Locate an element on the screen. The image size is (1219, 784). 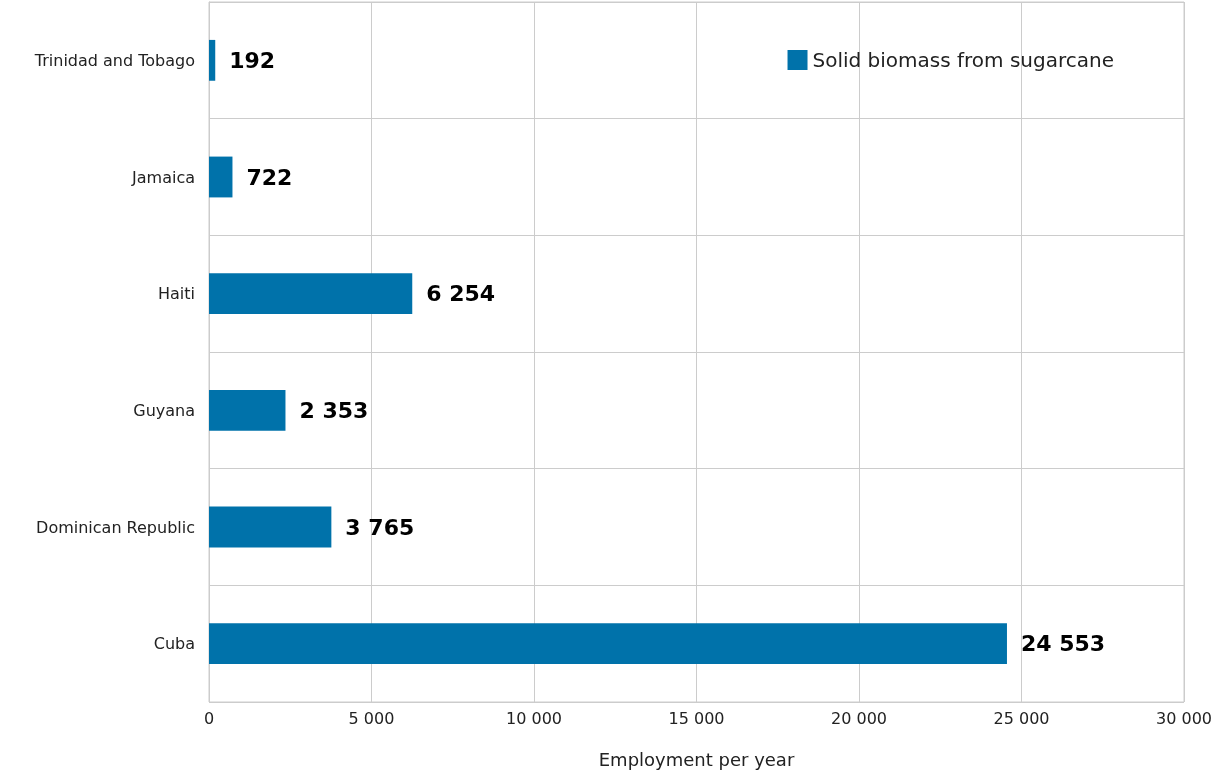
y-tick-label: Haiti is located at coordinates (176, 294).